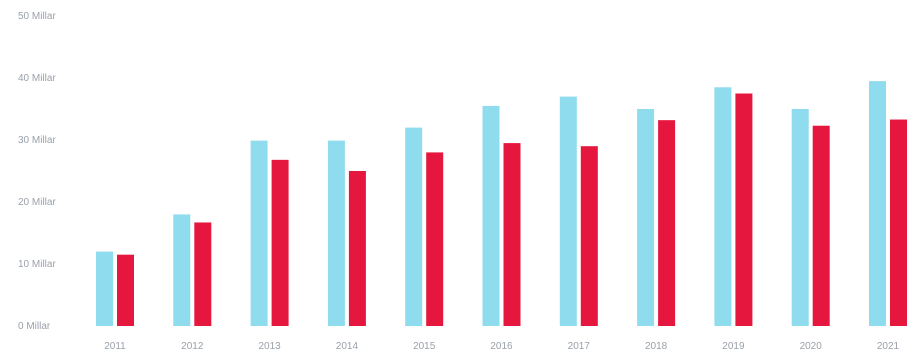  Describe the element at coordinates (800, 217) in the screenshot. I see `bar-series-1-2020` at that location.